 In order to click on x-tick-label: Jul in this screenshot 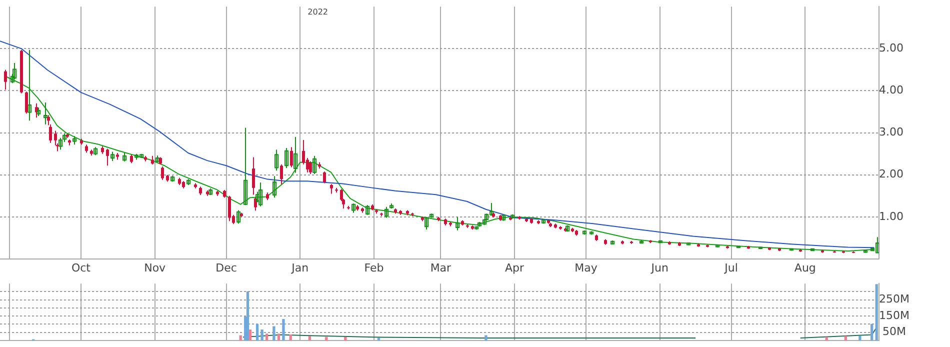, I will do `click(731, 267)`.